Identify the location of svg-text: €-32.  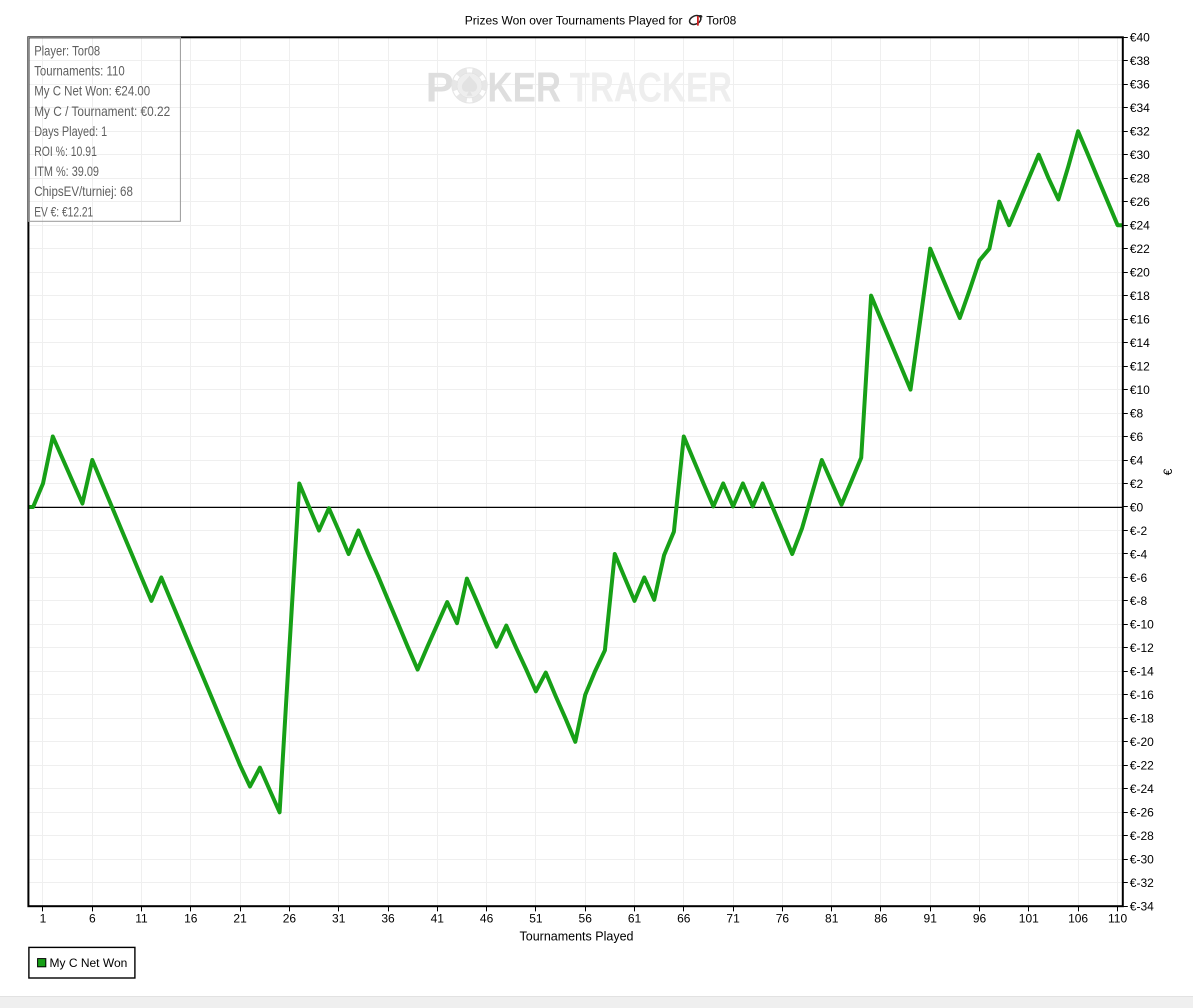
(1142, 883).